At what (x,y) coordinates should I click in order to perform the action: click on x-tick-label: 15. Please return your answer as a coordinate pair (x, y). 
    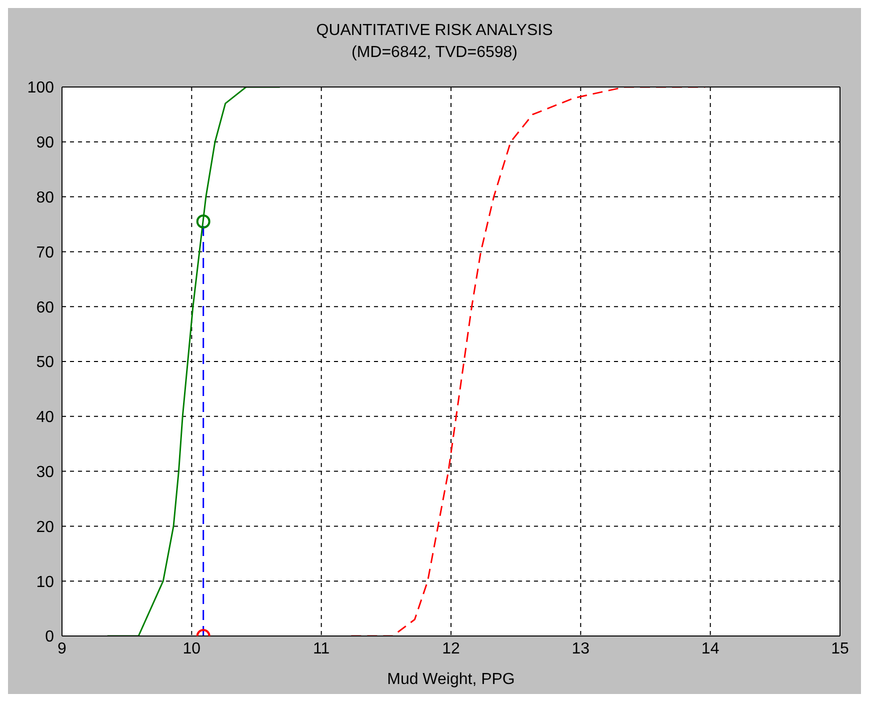
    Looking at the image, I should click on (840, 649).